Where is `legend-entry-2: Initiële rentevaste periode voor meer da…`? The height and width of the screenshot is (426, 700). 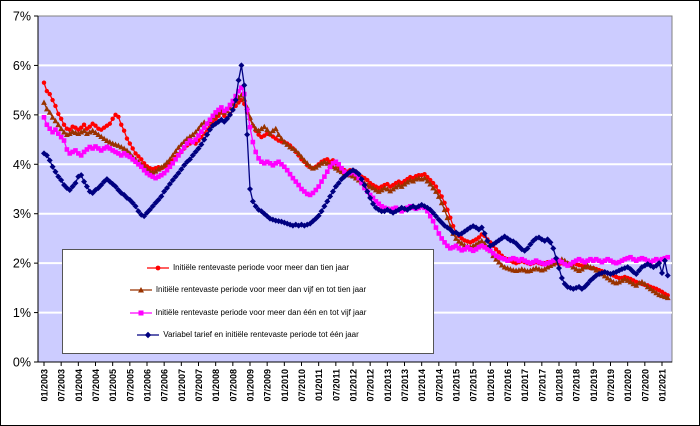 legend-entry-2: Initiële rentevaste periode voor meer da… is located at coordinates (248, 290).